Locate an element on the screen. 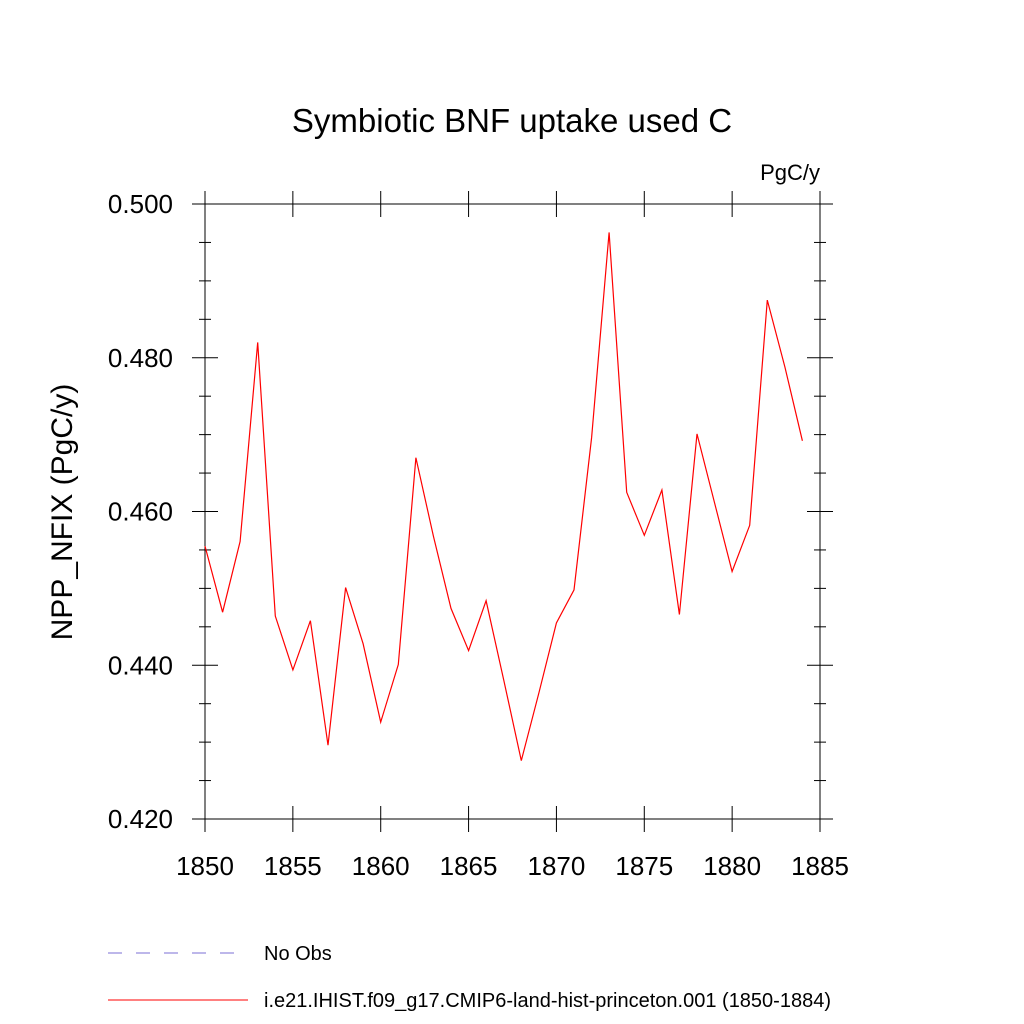 The height and width of the screenshot is (1024, 1024). chart-title: Symbiotic BNF uptake used C is located at coordinates (512, 120).